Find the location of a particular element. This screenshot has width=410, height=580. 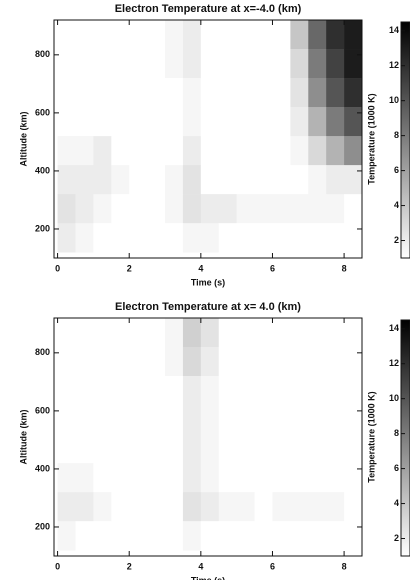

panel-title: Electron Temperature at x= 4.0 (km) is located at coordinates (208, 307).